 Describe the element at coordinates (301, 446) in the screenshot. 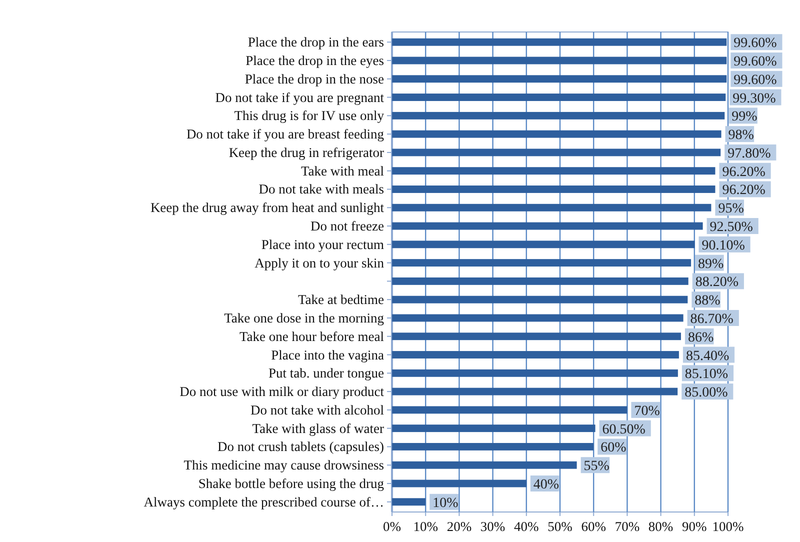

I see `y-tick-label: Do not crush tablets (capsules)` at that location.